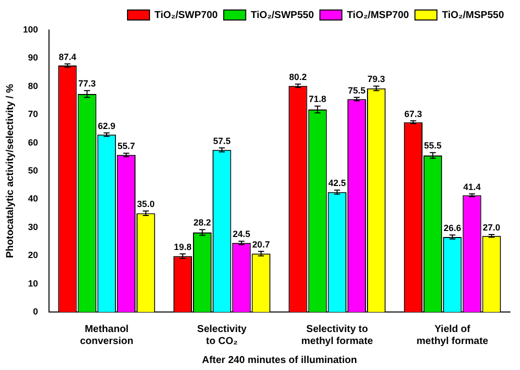 The width and height of the screenshot is (520, 370). Describe the element at coordinates (378, 15) in the screenshot. I see `legend-label: TiO₂/MSP700` at that location.